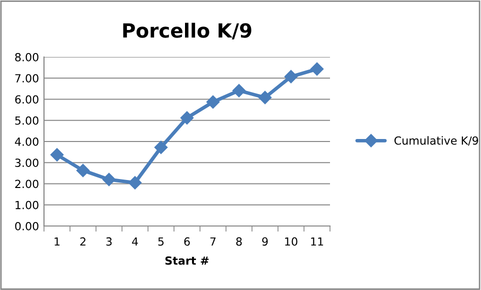 The image size is (481, 290). I want to click on legend-label: Cumulative K/9, so click(436, 141).